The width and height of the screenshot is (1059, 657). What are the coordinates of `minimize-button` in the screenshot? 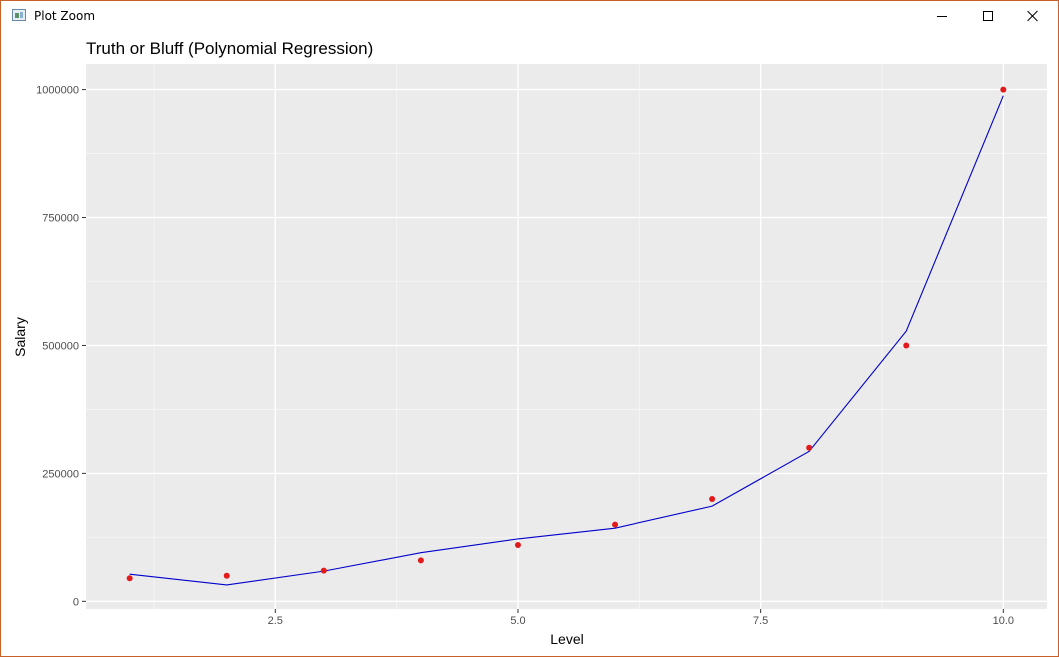 It's located at (941, 16).